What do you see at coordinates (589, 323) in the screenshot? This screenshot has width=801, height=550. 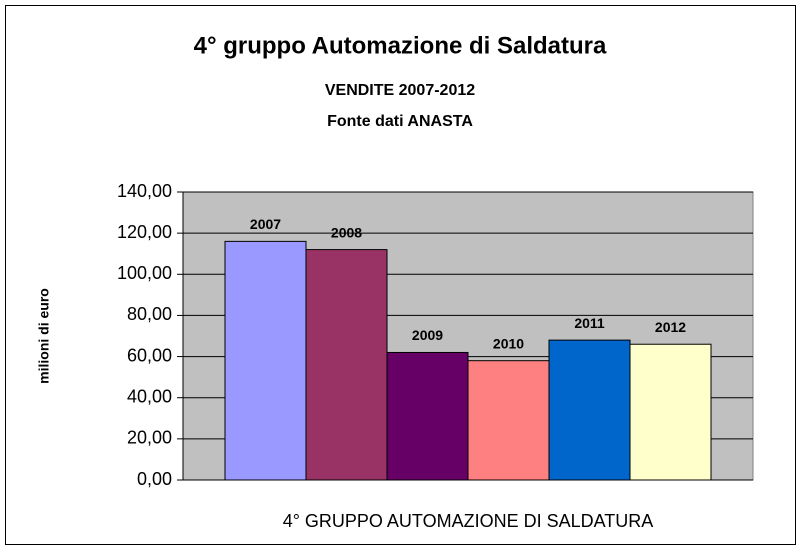 I see `data-label: 2011` at bounding box center [589, 323].